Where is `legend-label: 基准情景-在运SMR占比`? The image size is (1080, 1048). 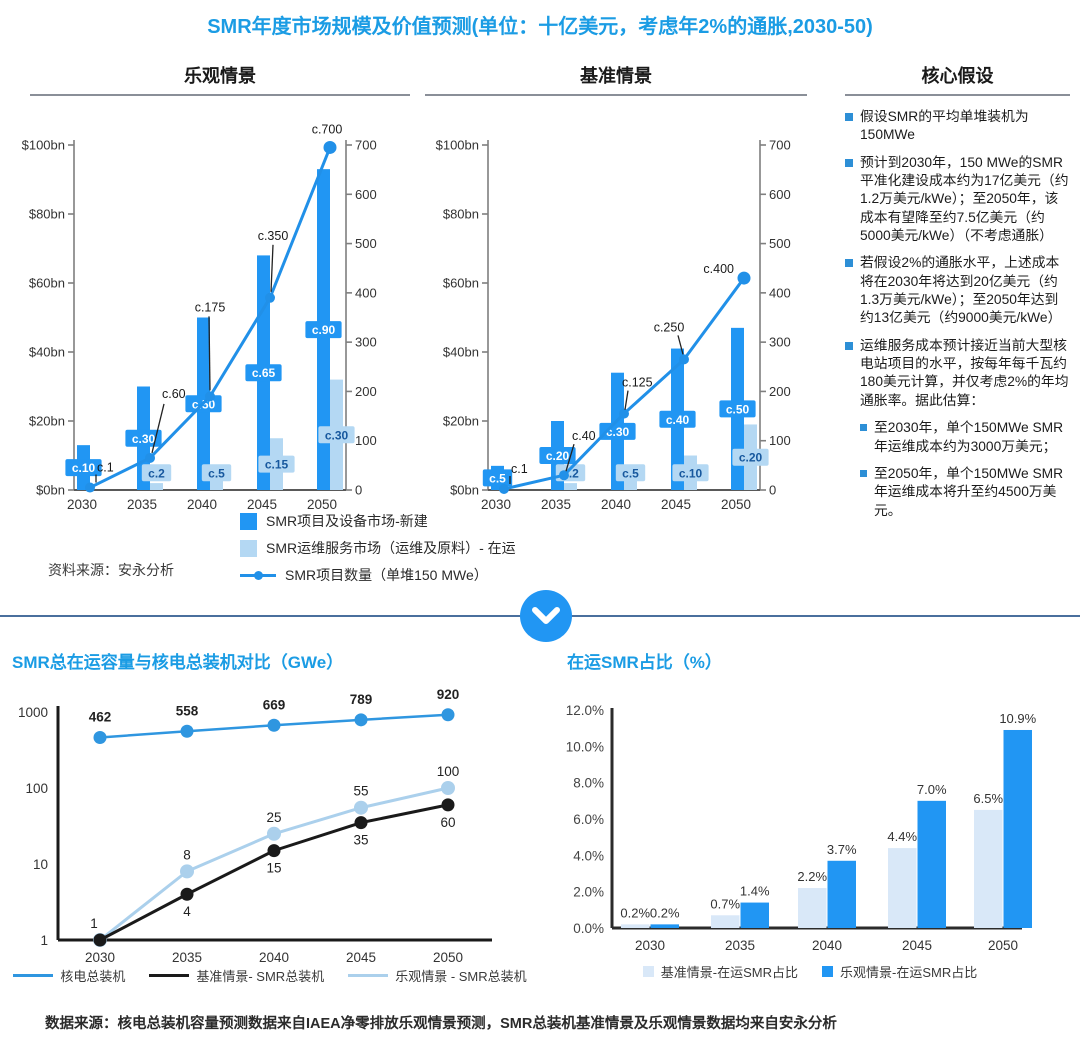 legend-label: 基准情景-在运SMR占比 is located at coordinates (729, 972).